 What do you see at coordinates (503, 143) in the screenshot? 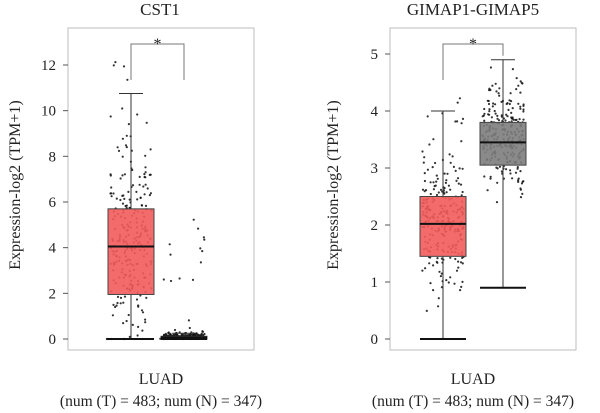
I see `box-N` at bounding box center [503, 143].